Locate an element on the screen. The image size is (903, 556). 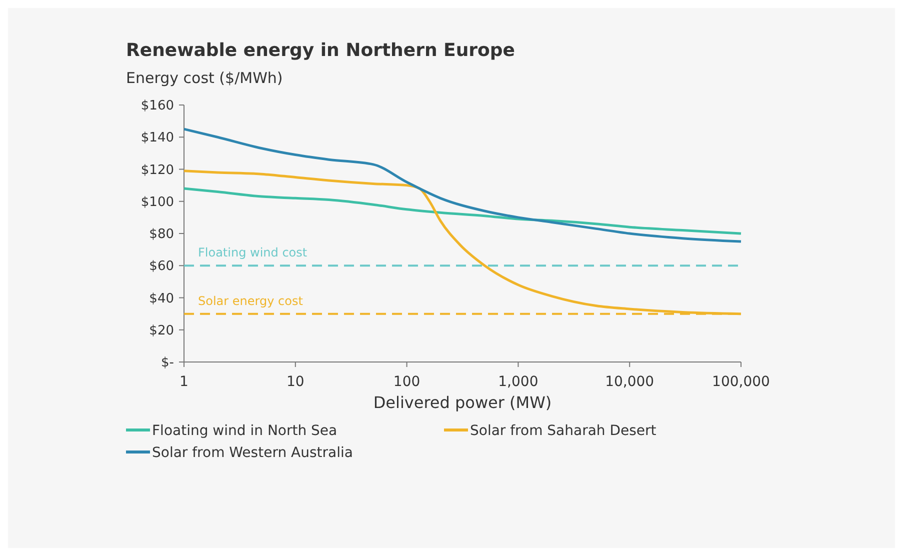
legend-label: Solar from Saharah Desert is located at coordinates (563, 430).